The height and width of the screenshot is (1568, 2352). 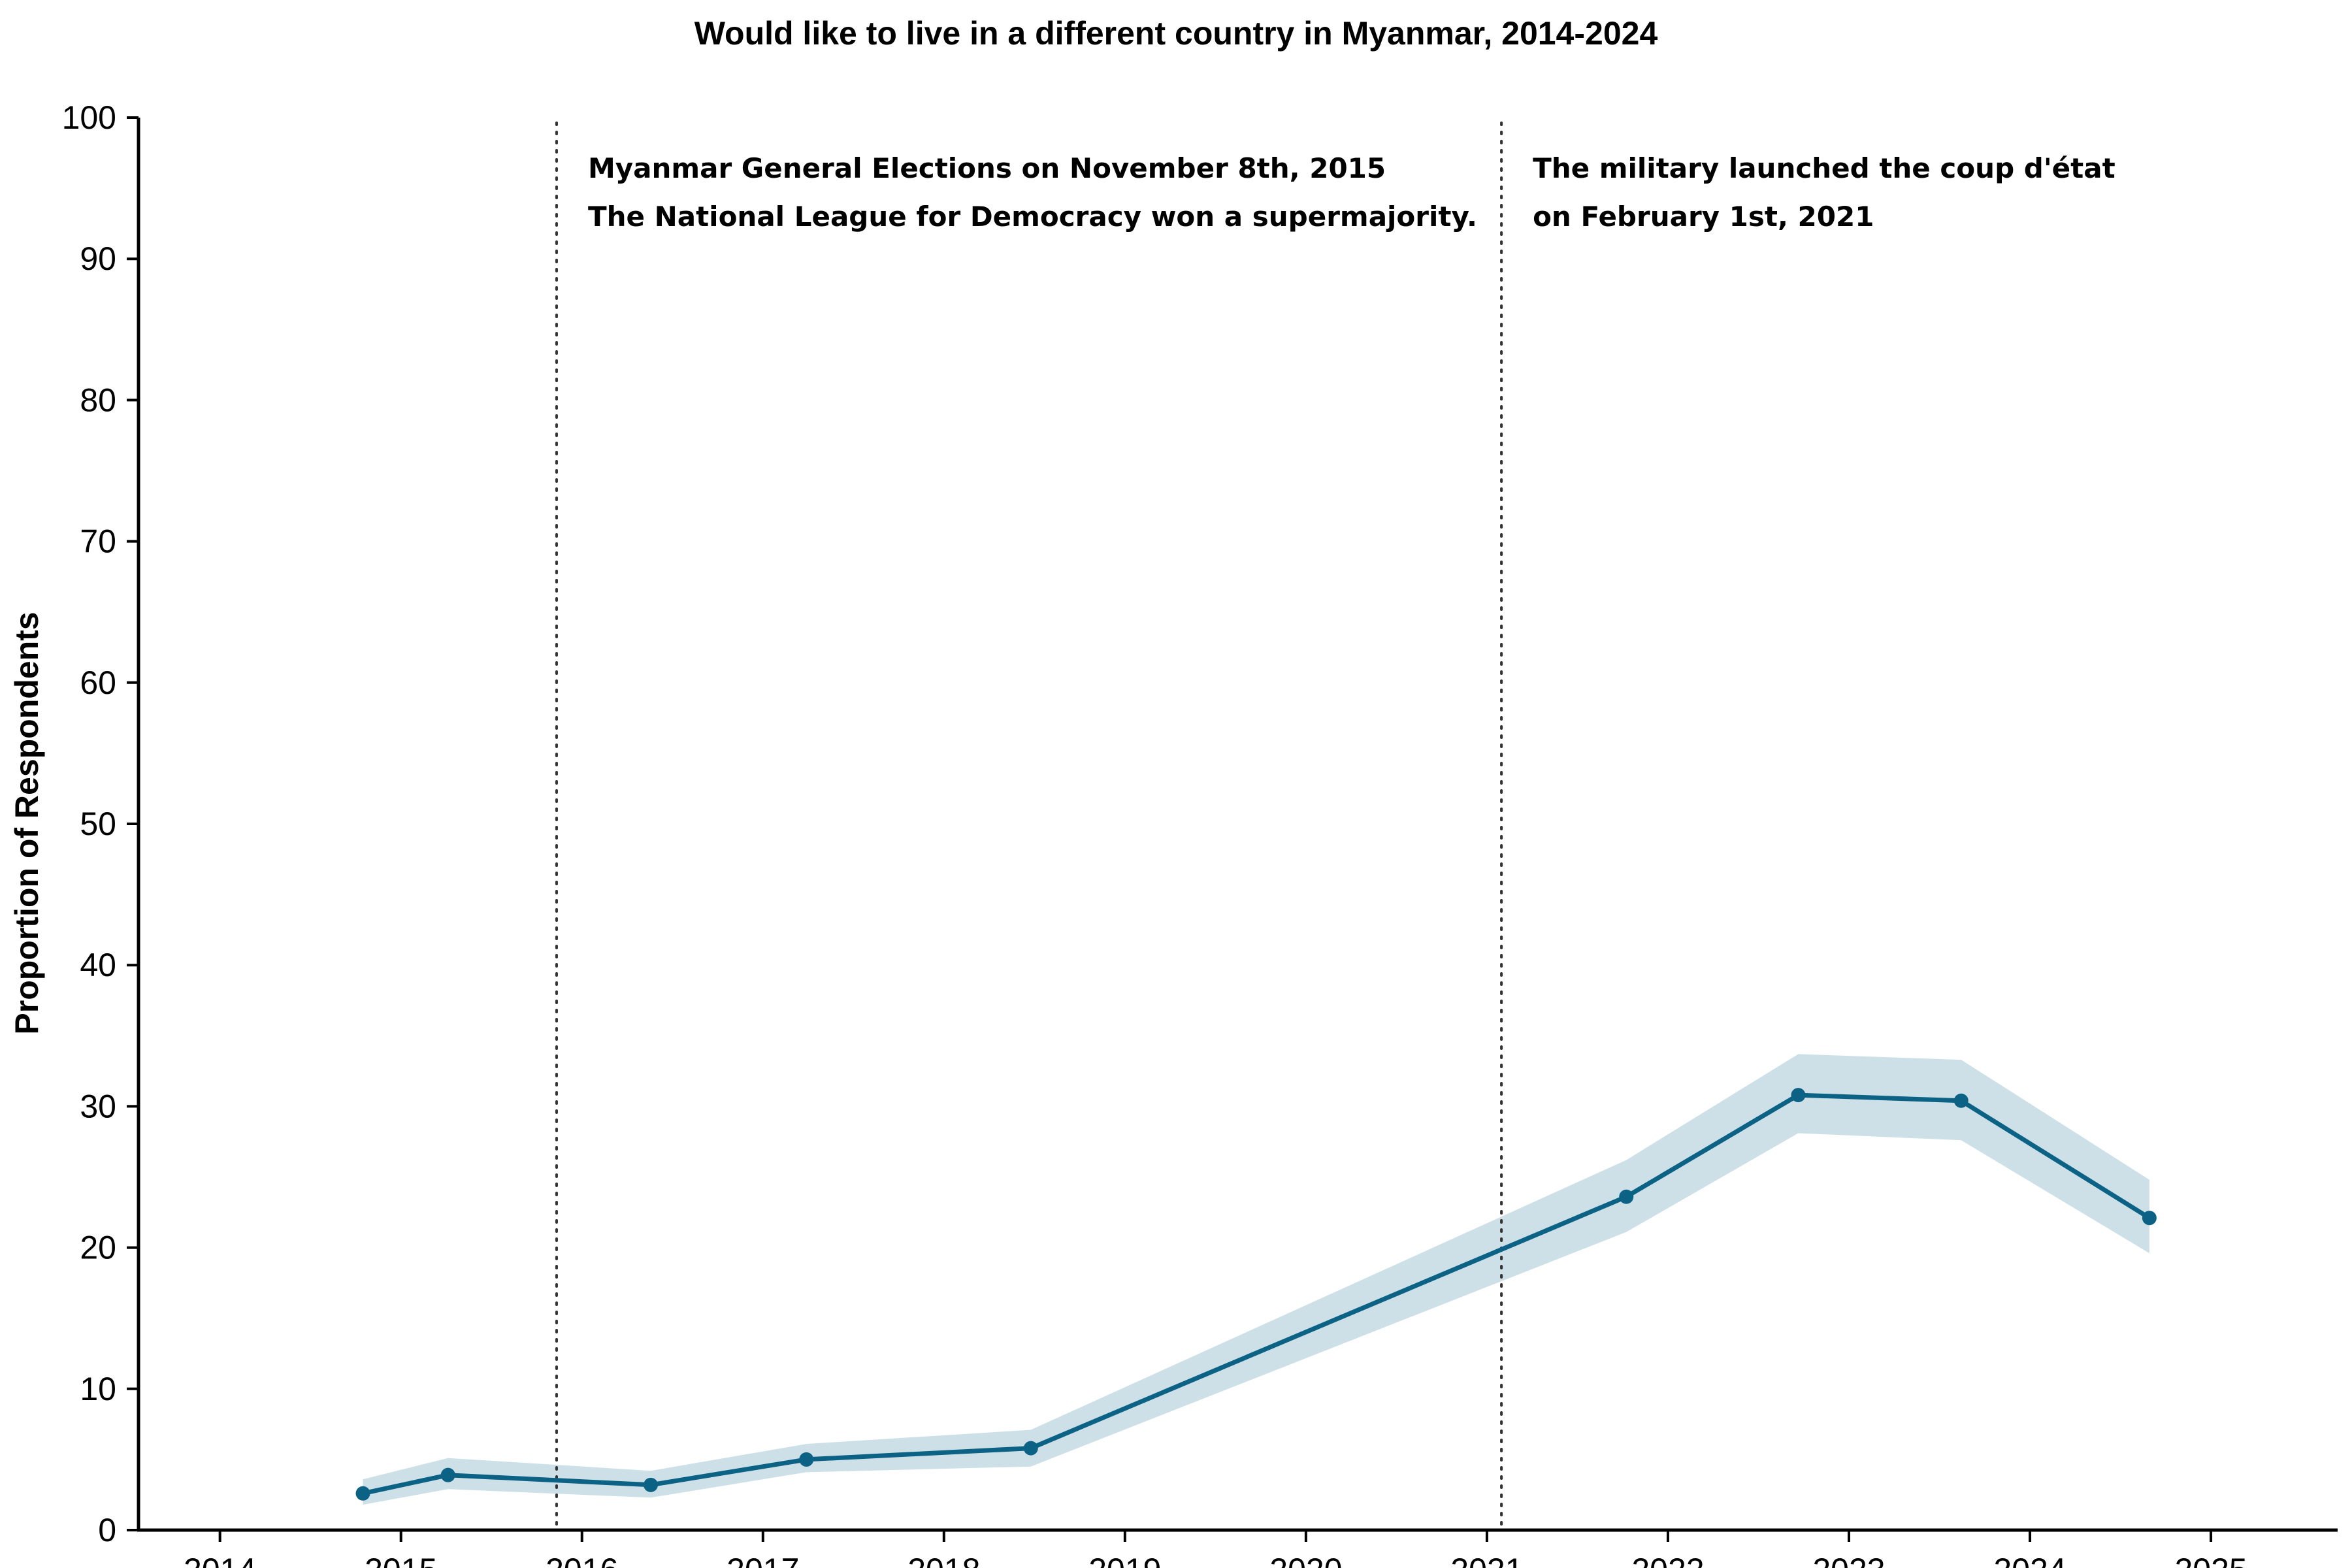 I want to click on y-axis-title: Proportion of Respondents, so click(x=26, y=823).